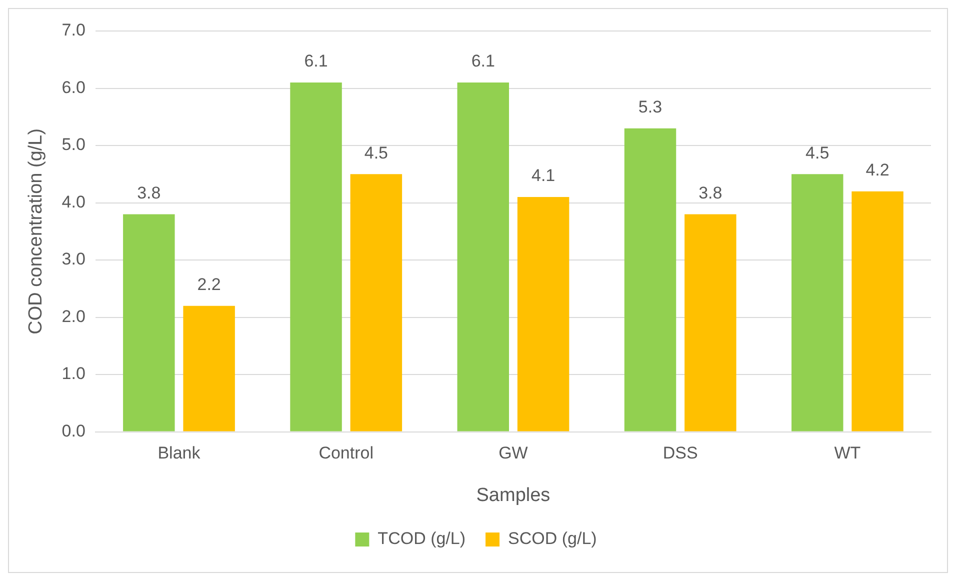 The height and width of the screenshot is (581, 956). I want to click on y-tick-label: 6.0, so click(74, 87).